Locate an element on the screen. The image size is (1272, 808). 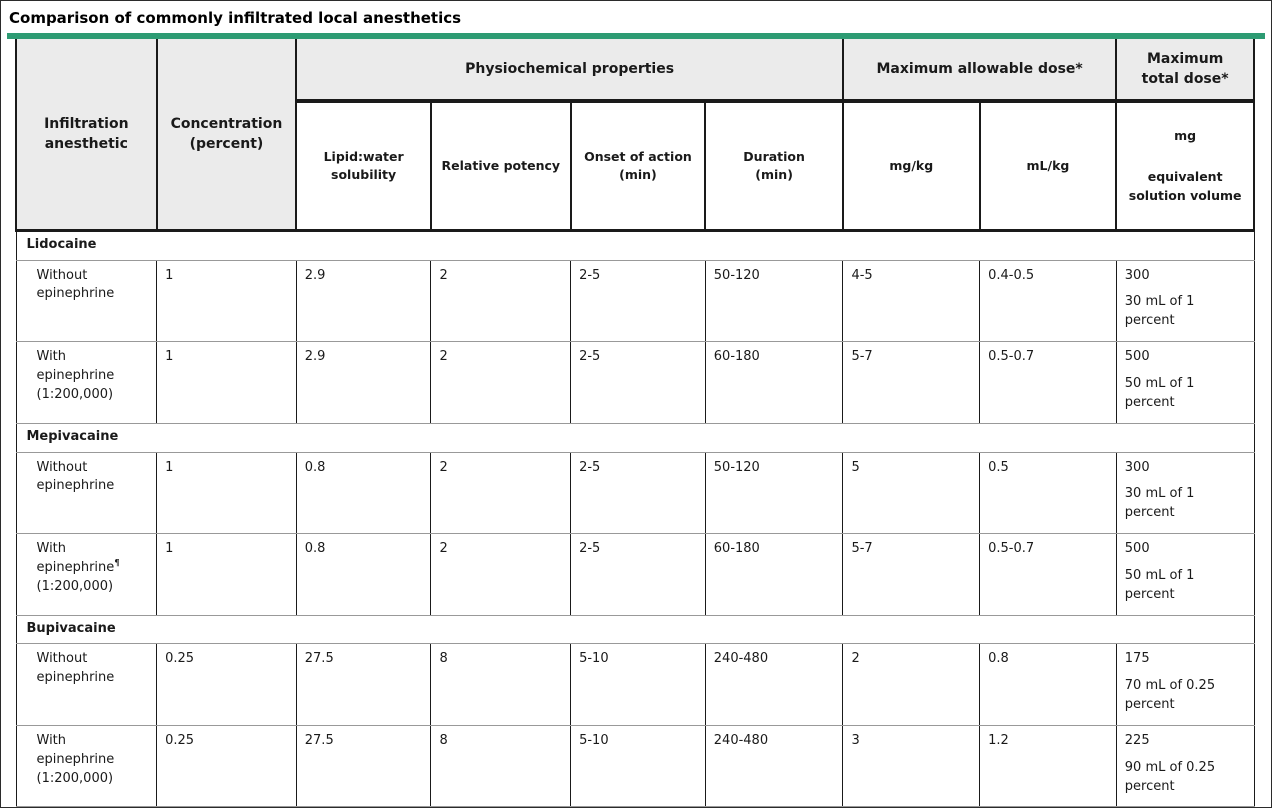
cell-maximum-total-dose: 175 70 mL of 0.25 percent is located at coordinates (1185, 684).